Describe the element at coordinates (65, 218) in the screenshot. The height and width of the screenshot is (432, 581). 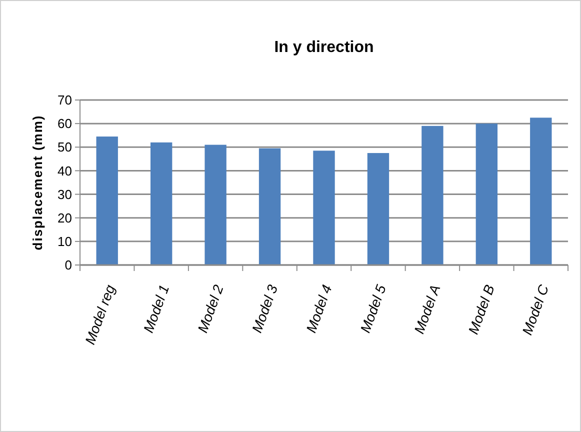
I see `y-tick-label: 20` at that location.